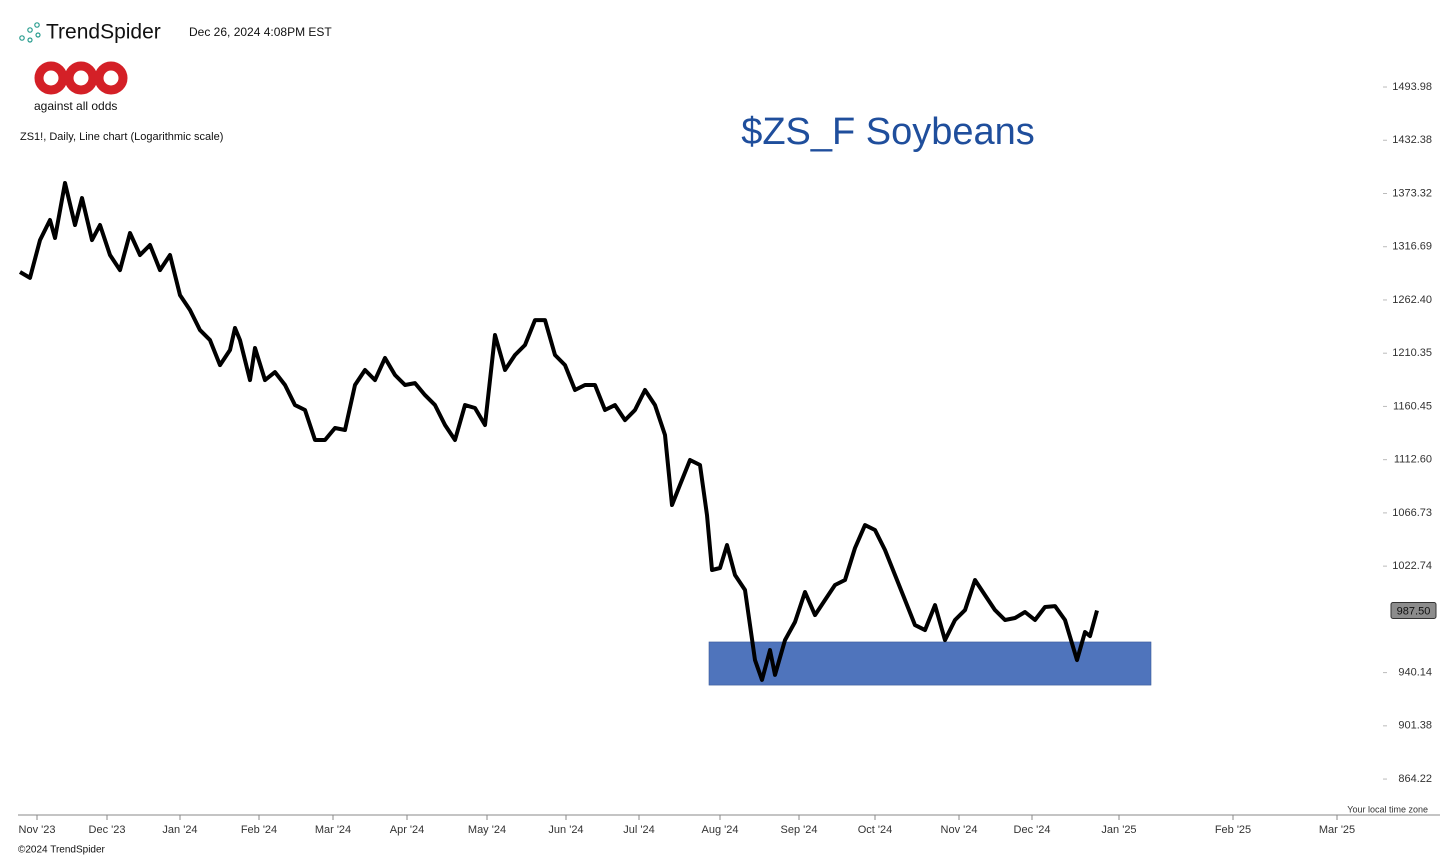  I want to click on x-tick-label: Jan '24, so click(179, 830).